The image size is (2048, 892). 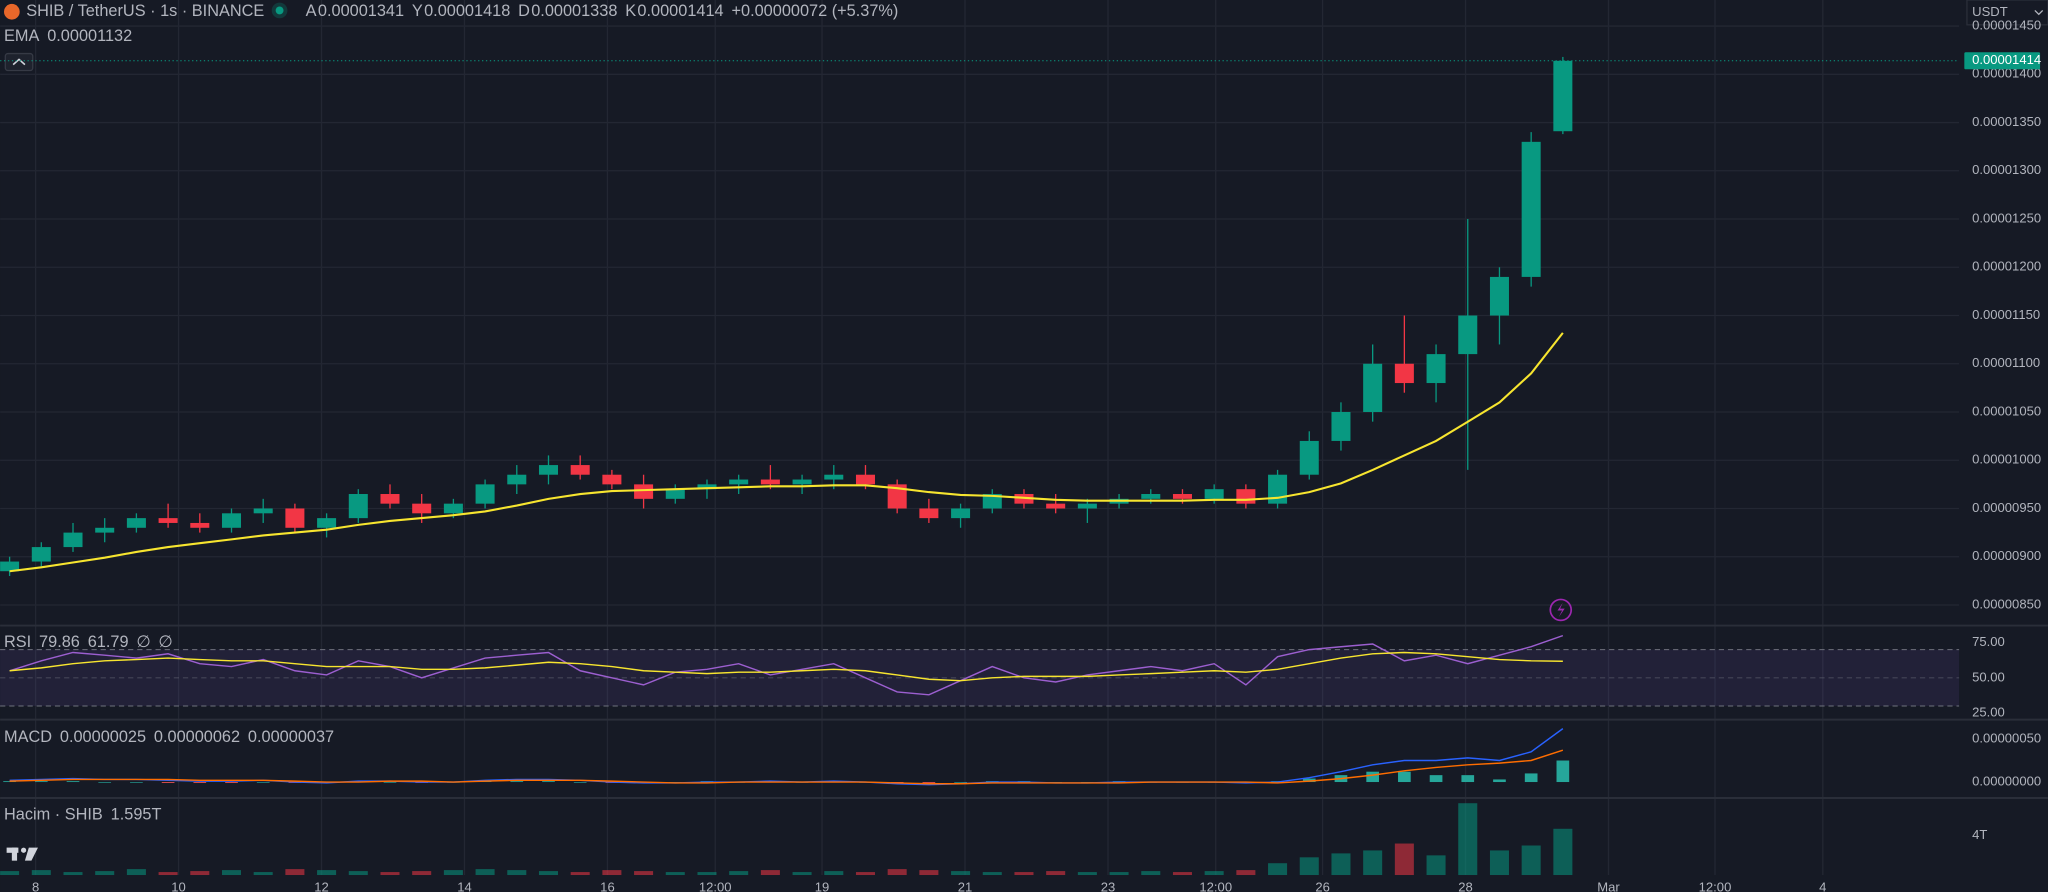 What do you see at coordinates (1608, 886) in the screenshot?
I see `x-tick-label: Mar` at bounding box center [1608, 886].